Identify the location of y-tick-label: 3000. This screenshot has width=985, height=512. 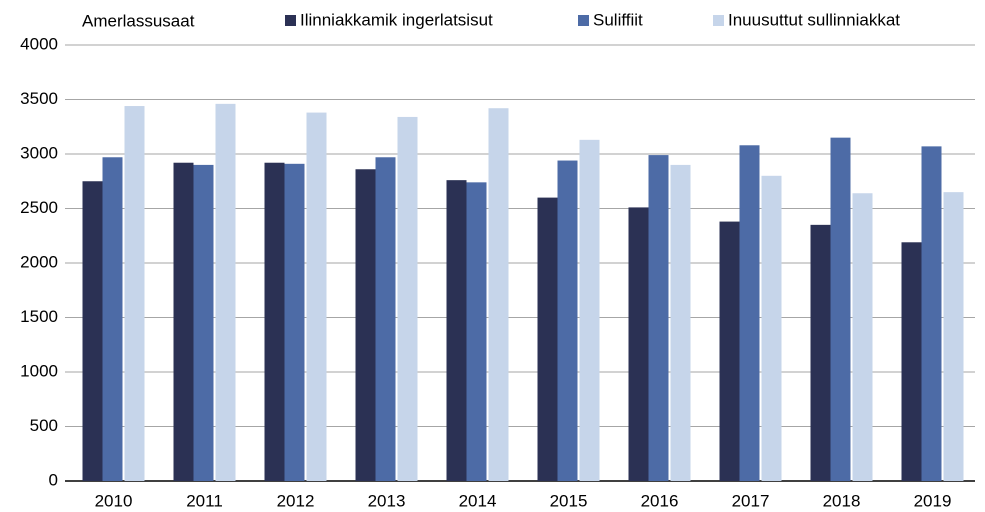
(39, 152).